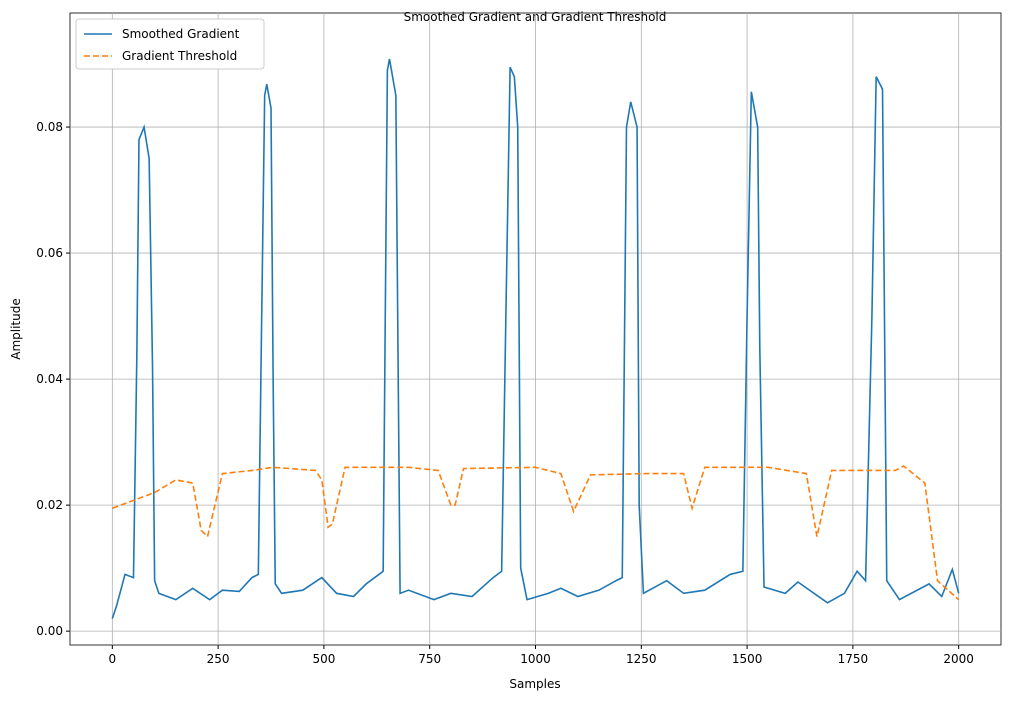 The image size is (1010, 703). What do you see at coordinates (535, 17) in the screenshot?
I see `chart-title: Smoothed Gradient and Gradient Threshold` at bounding box center [535, 17].